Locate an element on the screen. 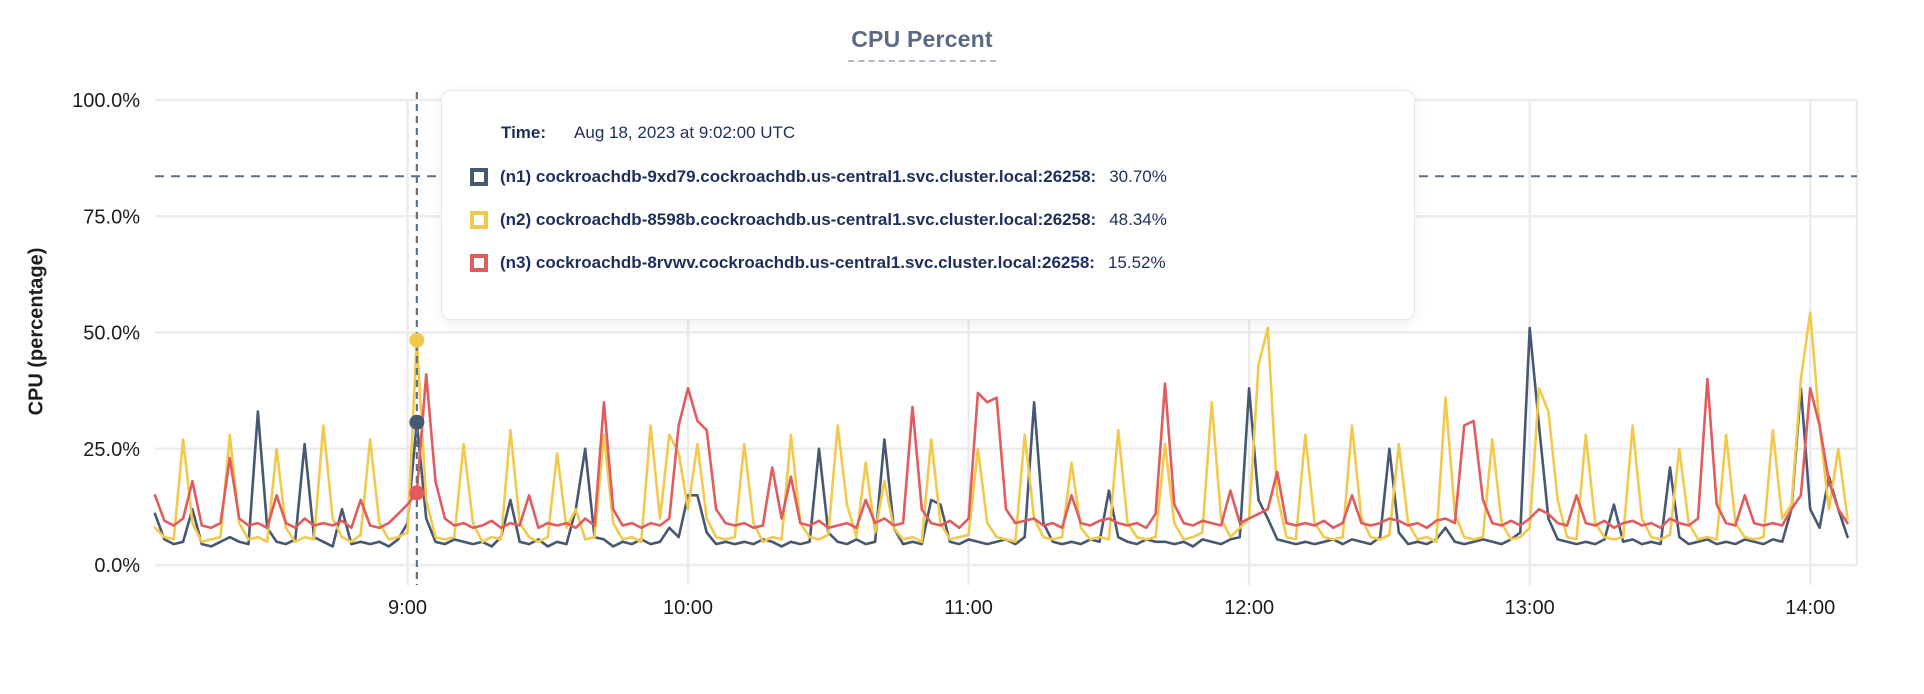 The height and width of the screenshot is (694, 1924). x-tick-label: 12:00 is located at coordinates (1249, 608).